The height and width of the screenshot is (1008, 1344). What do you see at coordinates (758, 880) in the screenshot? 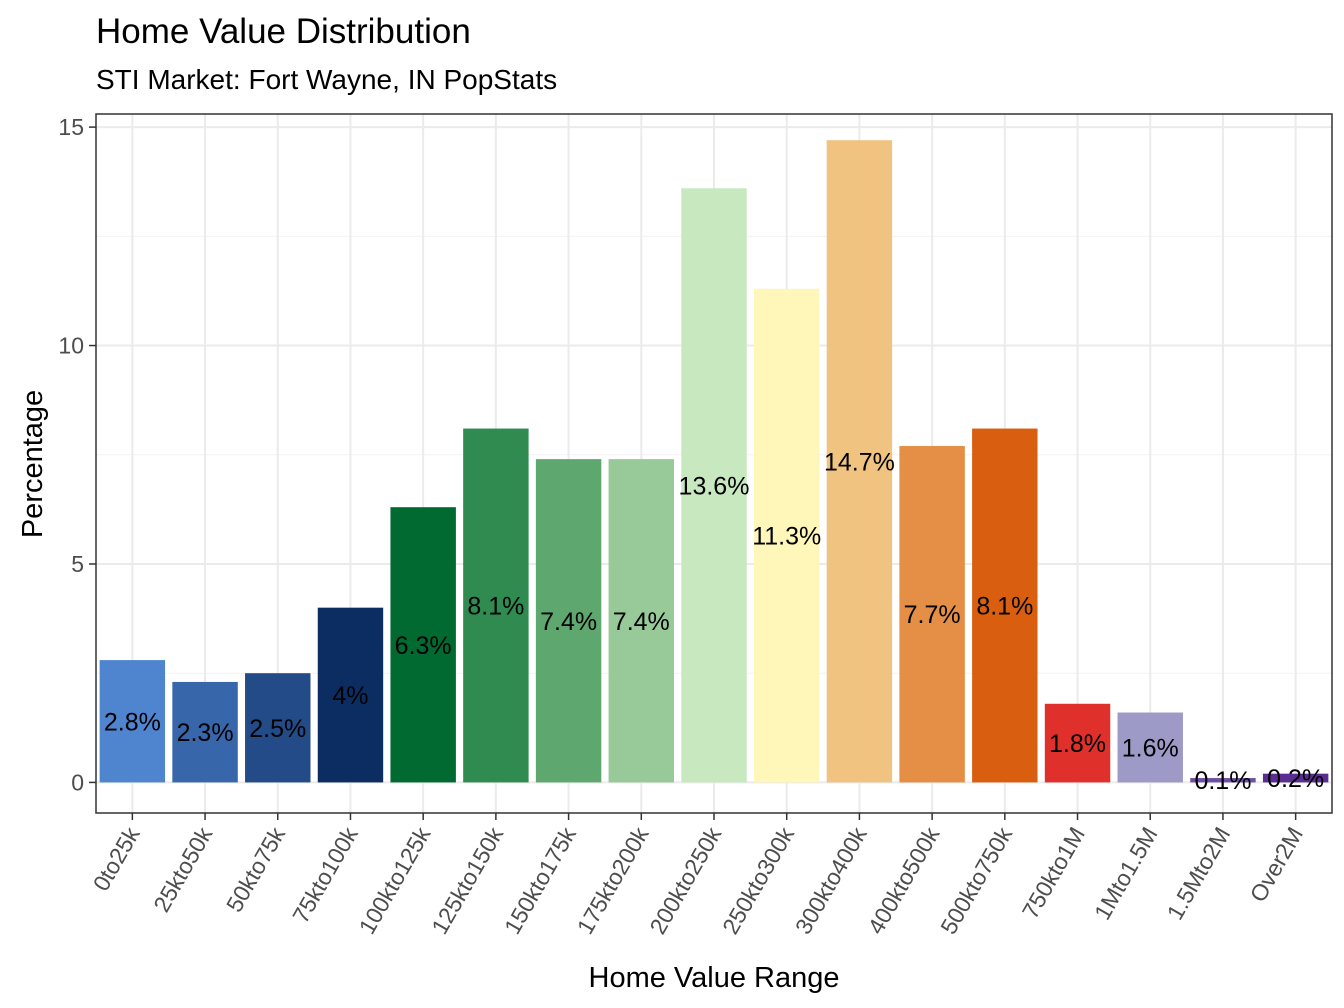
I see `x-tick-label-250kto300k: 250kto300k` at bounding box center [758, 880].